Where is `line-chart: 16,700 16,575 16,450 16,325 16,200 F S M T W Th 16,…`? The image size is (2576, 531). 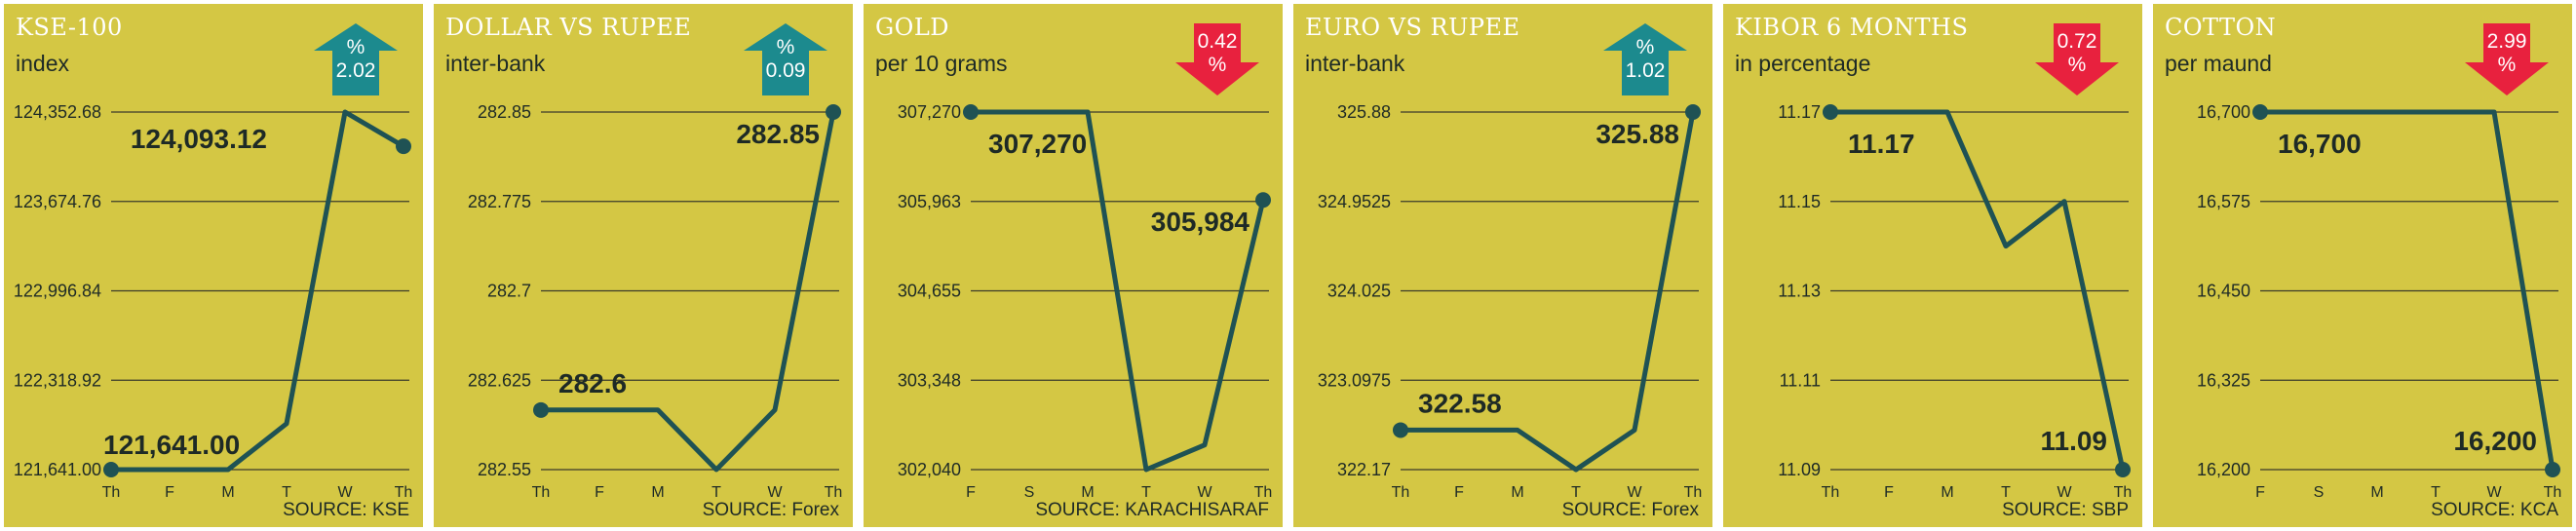
line-chart: 16,700 16,575 16,450 16,325 16,200 F S M T W Th 16,… is located at coordinates (2379, 301).